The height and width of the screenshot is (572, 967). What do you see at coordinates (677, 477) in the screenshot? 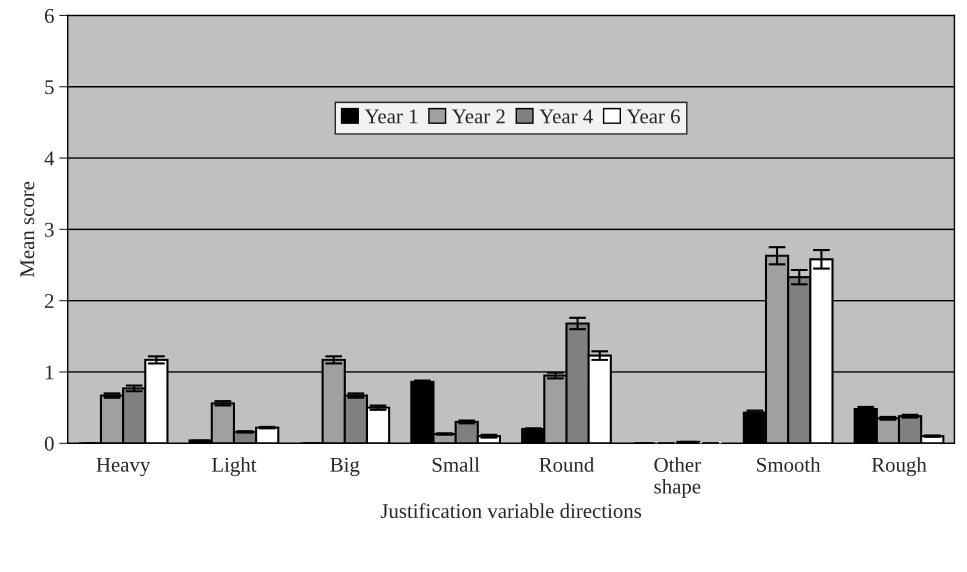
I see `x-tick-label: Other shape` at bounding box center [677, 477].